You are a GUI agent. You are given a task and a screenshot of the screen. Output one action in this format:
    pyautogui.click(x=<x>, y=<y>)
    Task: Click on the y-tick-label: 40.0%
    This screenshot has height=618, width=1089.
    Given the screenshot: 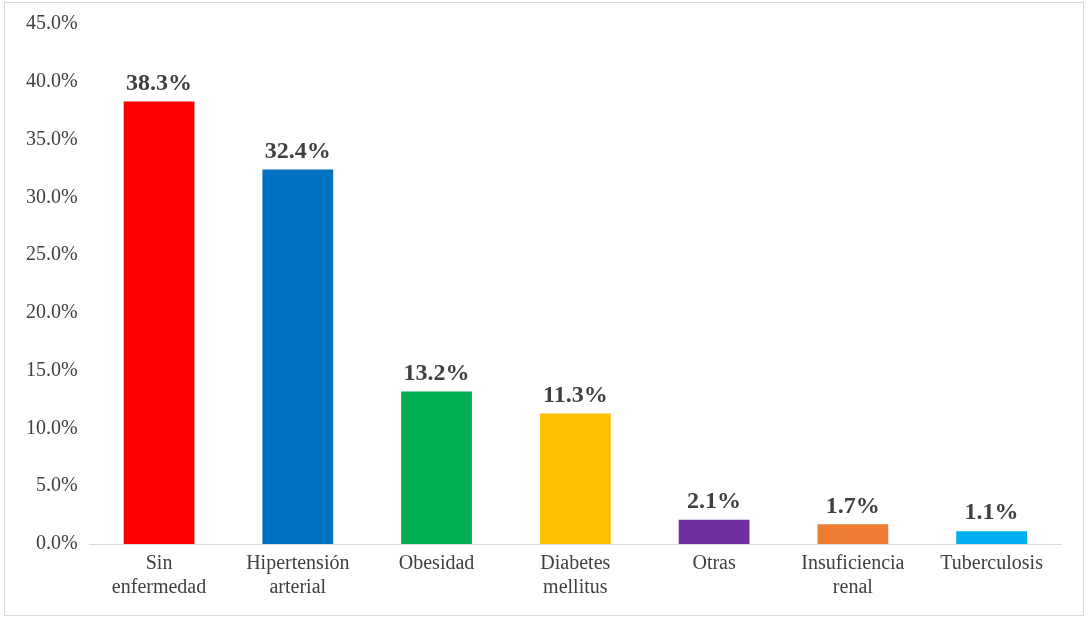 What is the action you would take?
    pyautogui.click(x=51, y=80)
    